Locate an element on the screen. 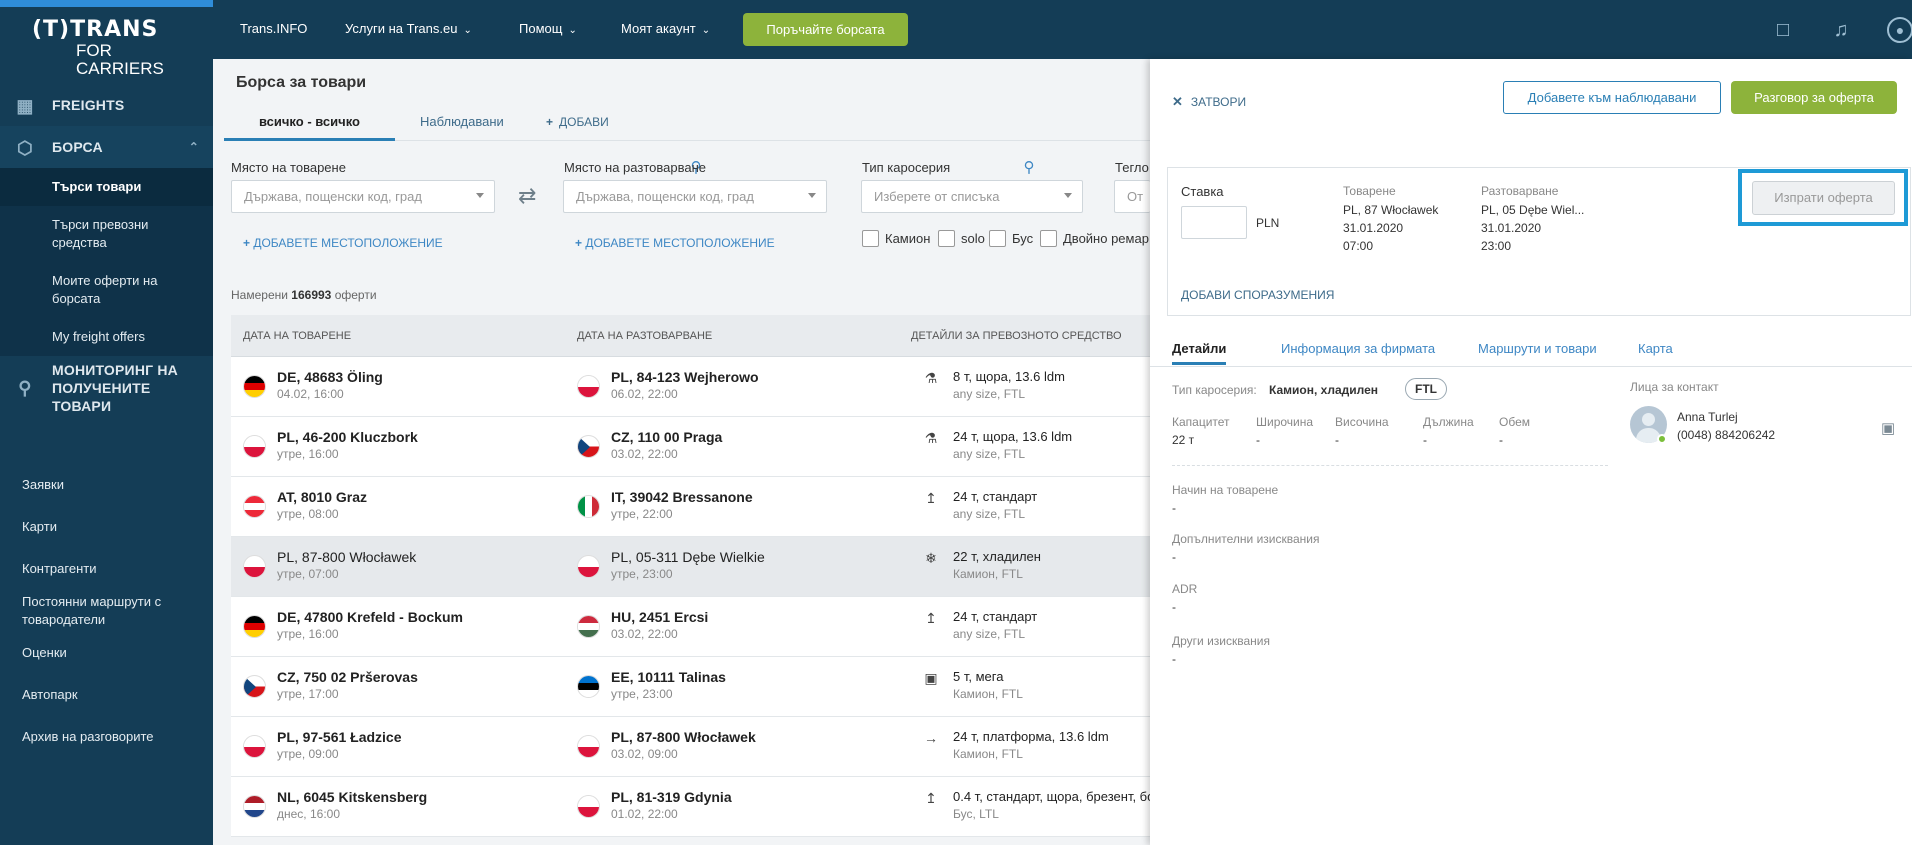  tab-watched: Наблюдавани is located at coordinates (462, 121).